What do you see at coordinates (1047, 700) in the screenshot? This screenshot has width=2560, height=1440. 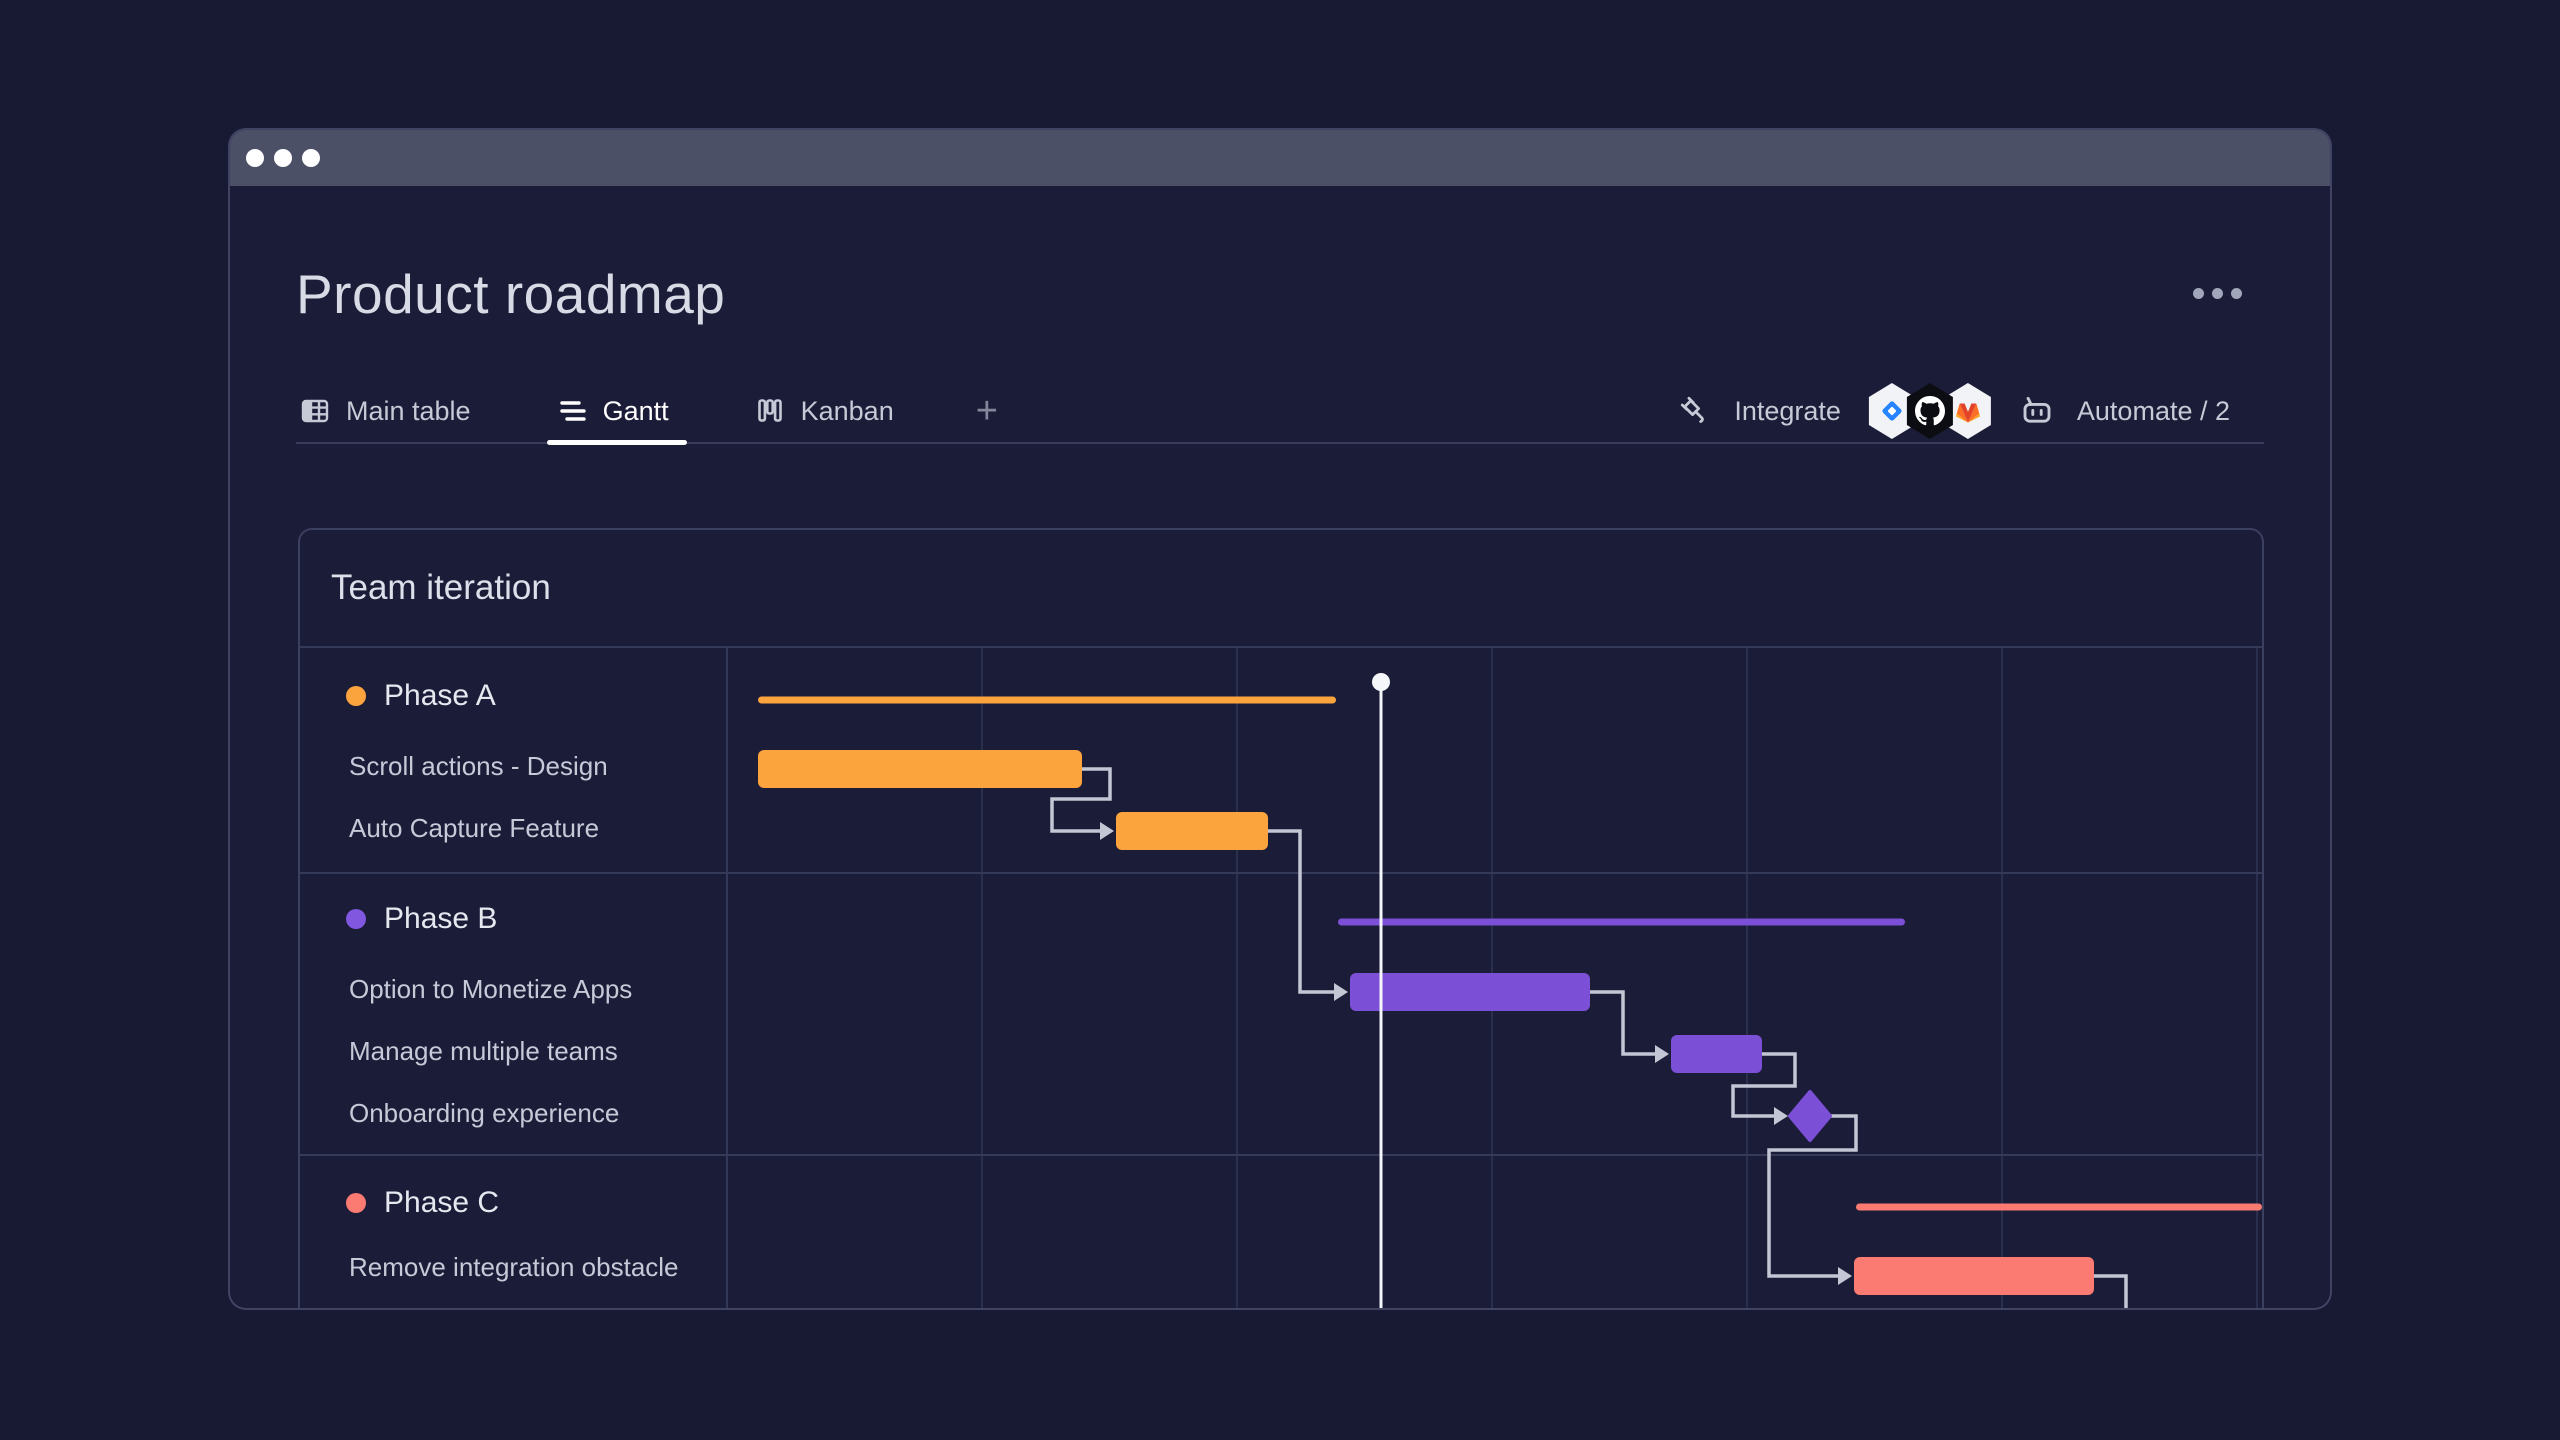 I see `gantt-summary-line-A-sum` at bounding box center [1047, 700].